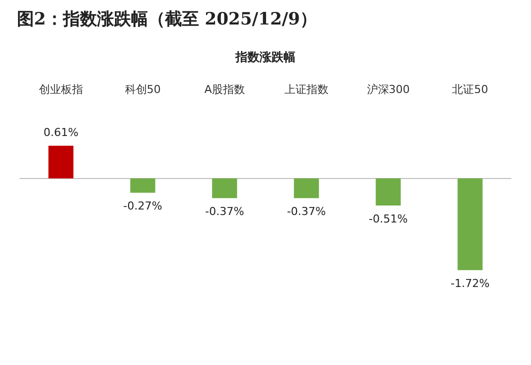 Image resolution: width=531 pixels, height=365 pixels. What do you see at coordinates (306, 89) in the screenshot?
I see `x-tick-label: 上证指数` at bounding box center [306, 89].